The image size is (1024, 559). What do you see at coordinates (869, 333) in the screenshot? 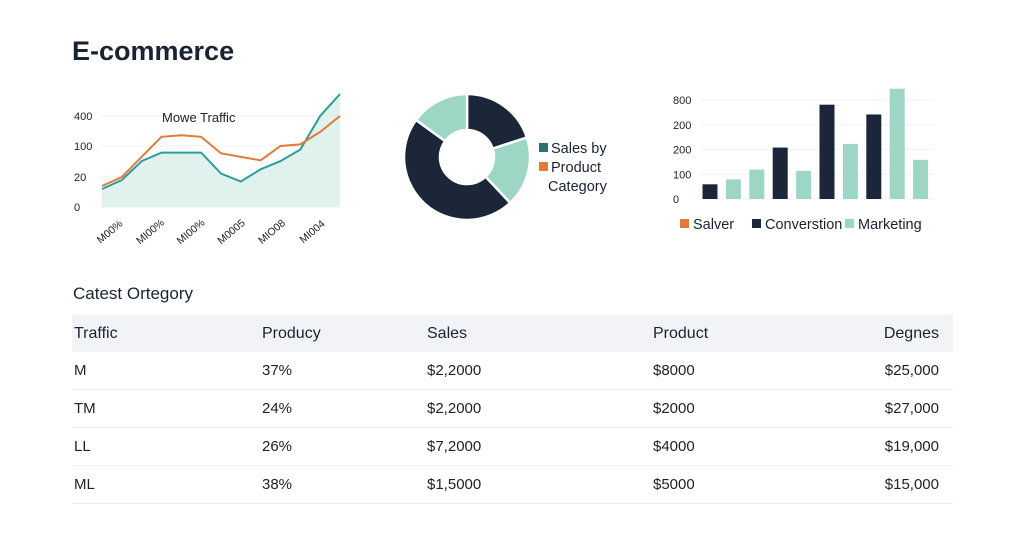
I see `column-header: Degnes` at bounding box center [869, 333].